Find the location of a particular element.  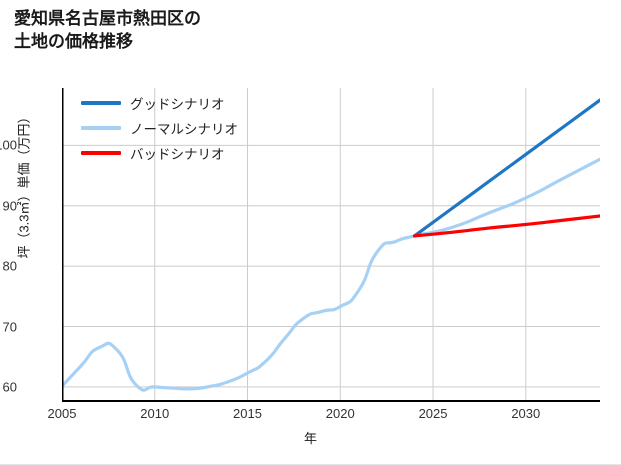

chart-legend: グッドシナリオ ノーマルシナリオ バッドシナリオ is located at coordinates (159, 128).